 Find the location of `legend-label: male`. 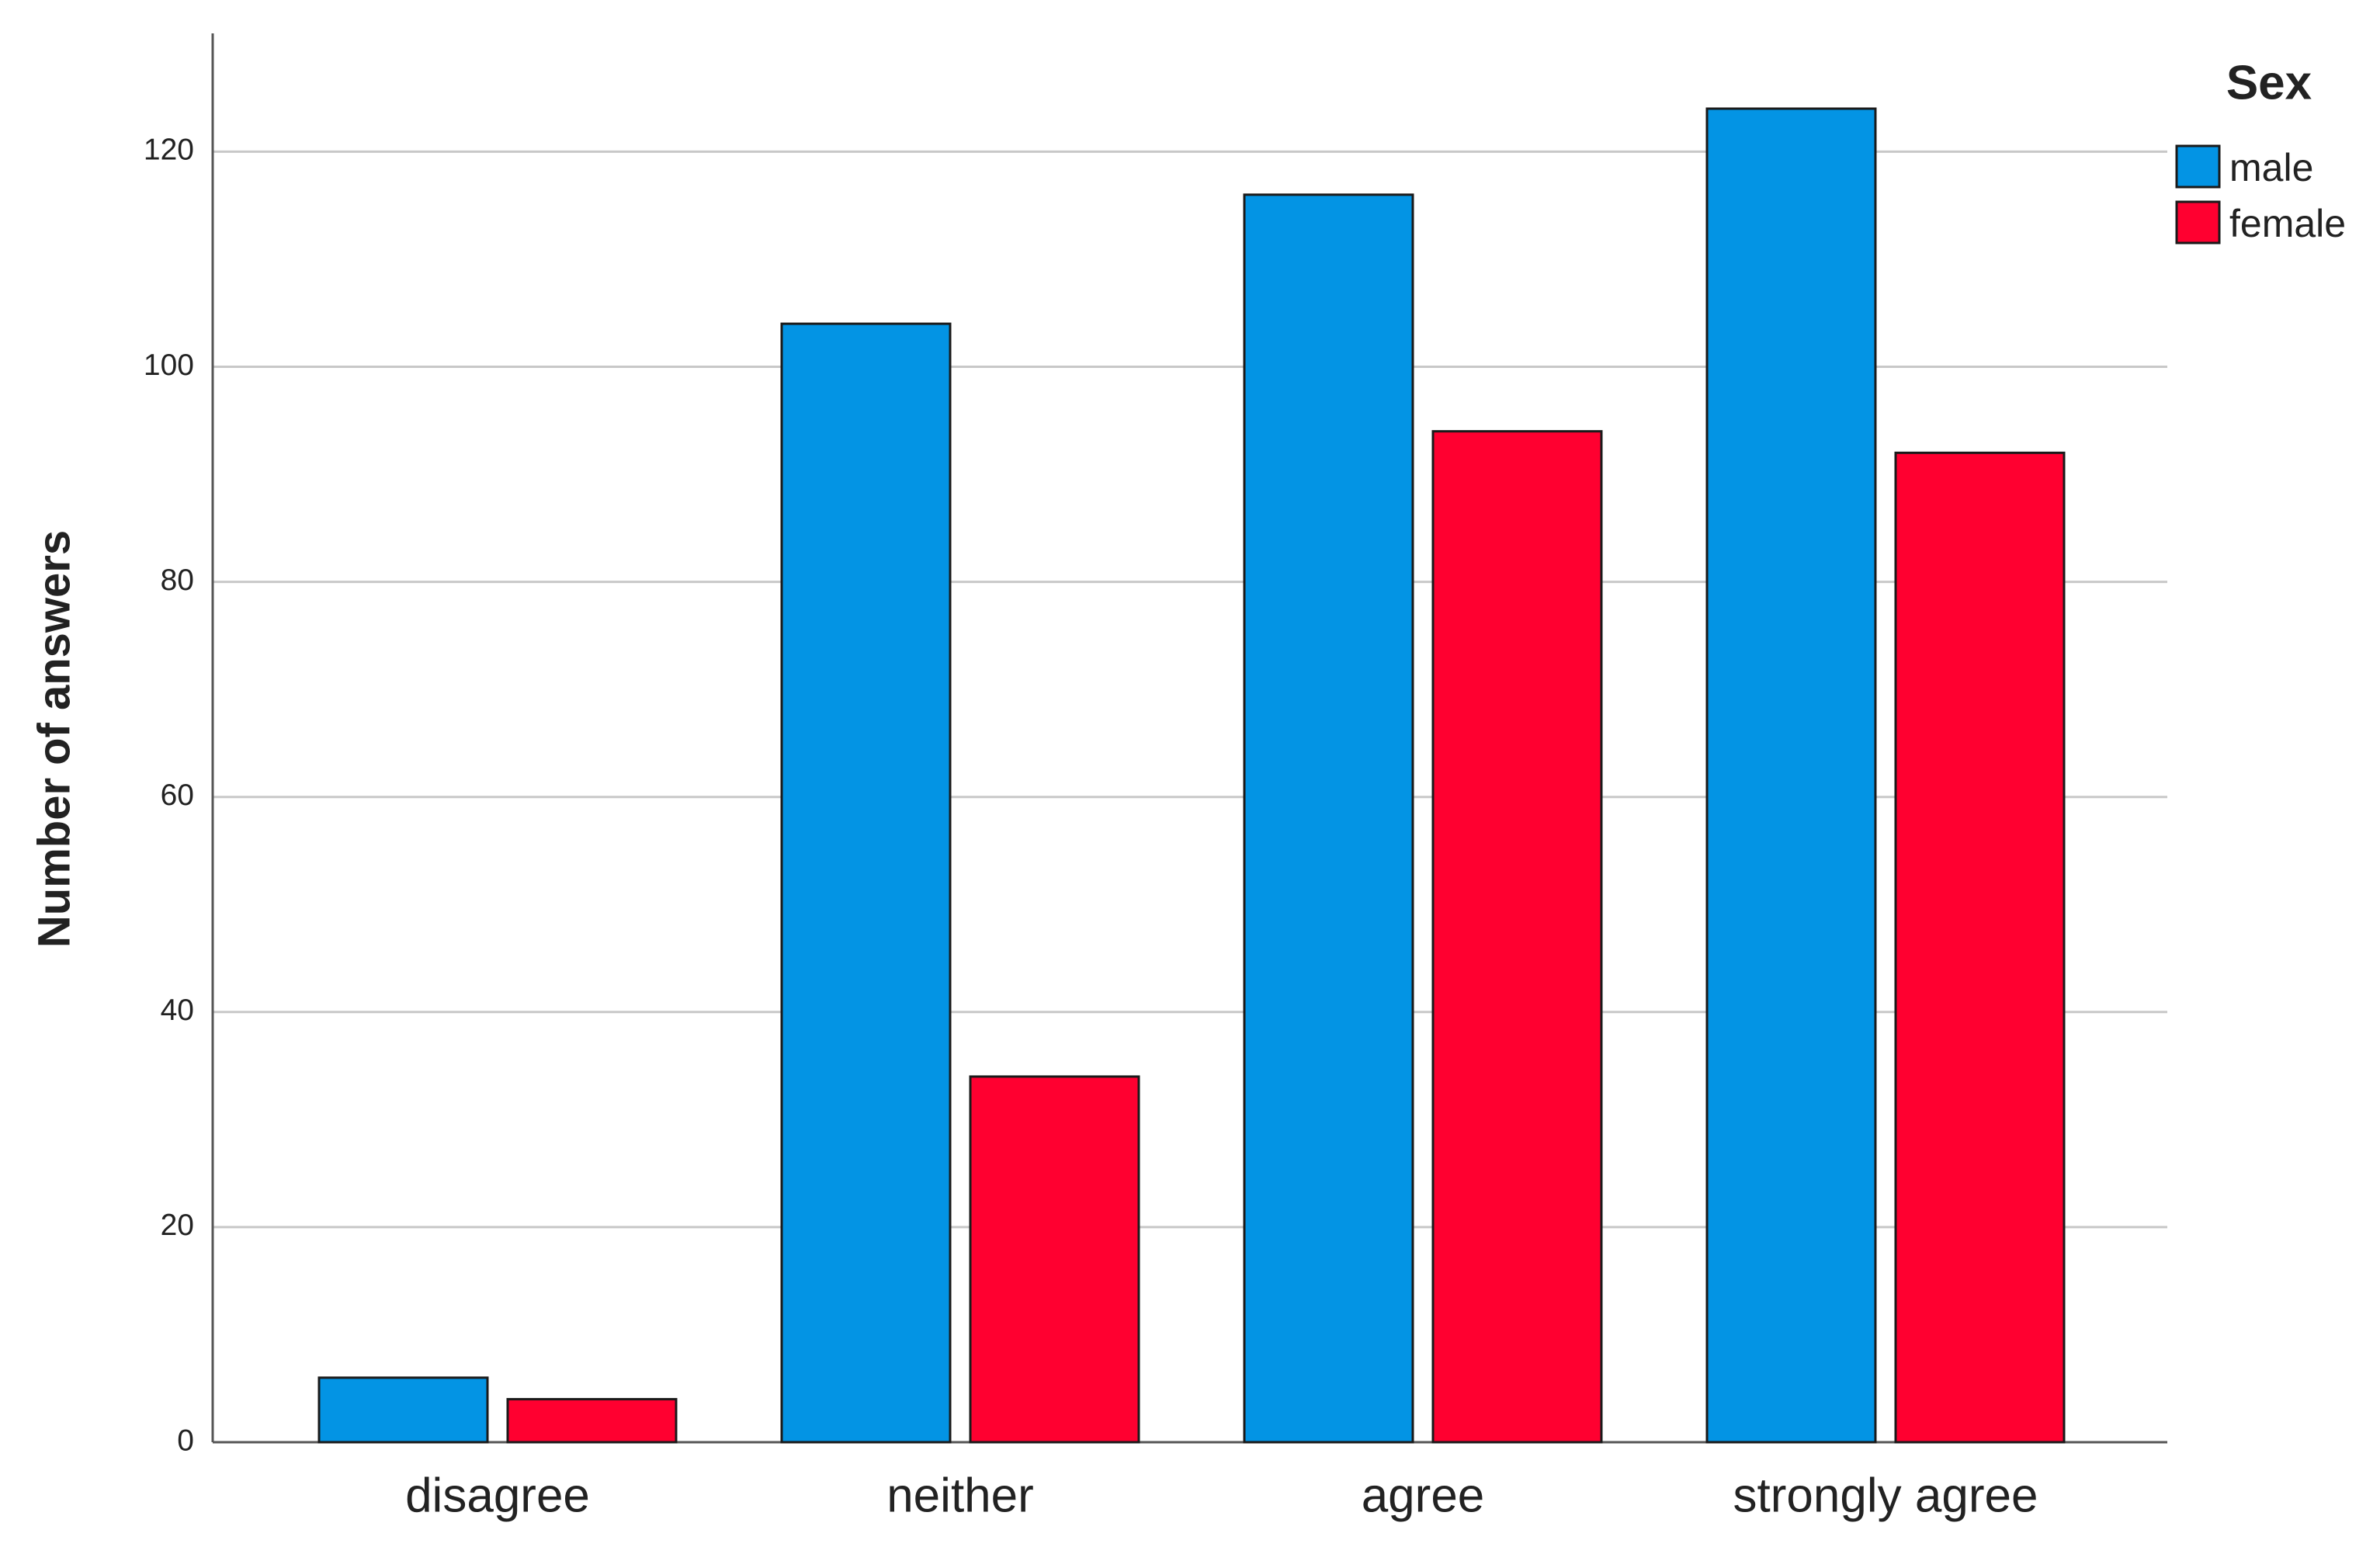

legend-label: male is located at coordinates (2271, 167).